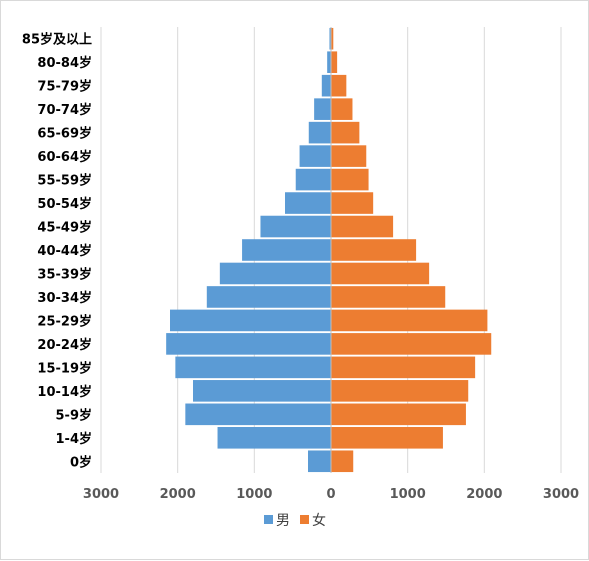 The height and width of the screenshot is (561, 589). I want to click on y-tick-label: 40-44岁, so click(64, 251).